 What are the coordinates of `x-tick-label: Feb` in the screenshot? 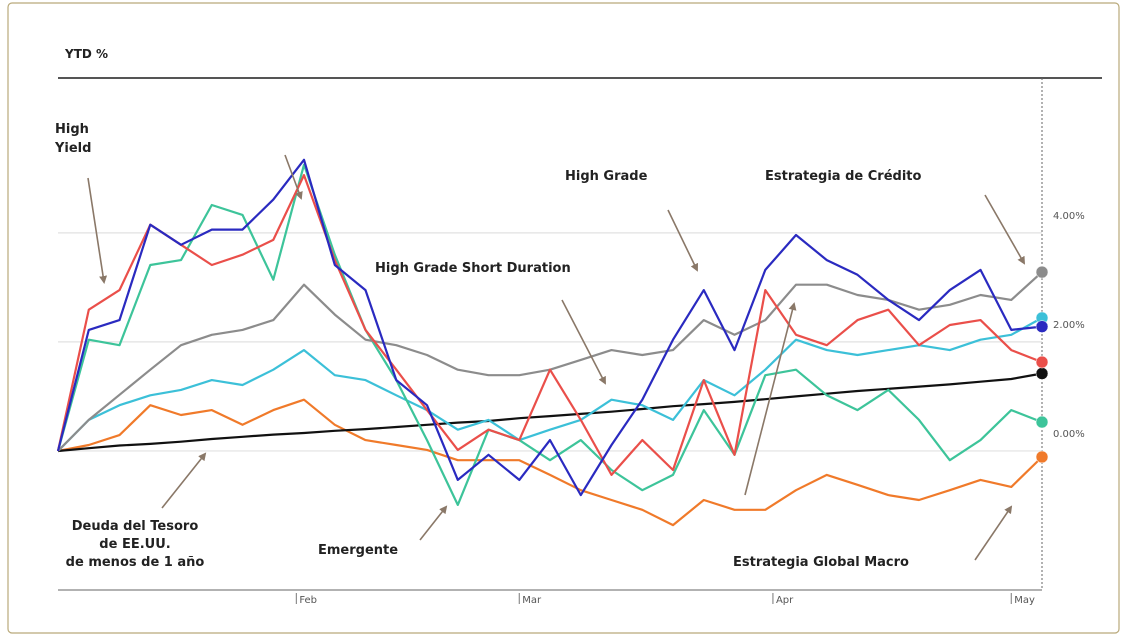 It's located at (308, 600).